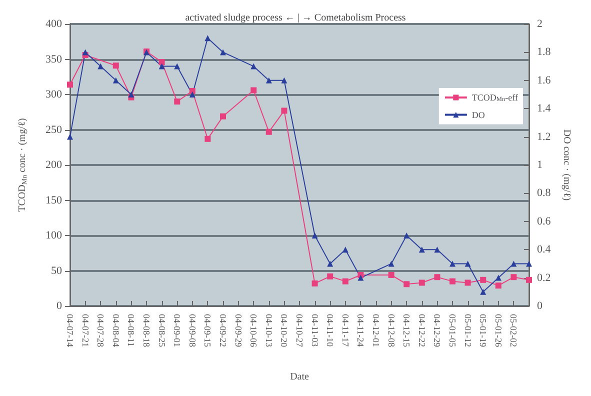  Describe the element at coordinates (544, 136) in the screenshot. I see `y2-tick-label: 1.2` at that location.